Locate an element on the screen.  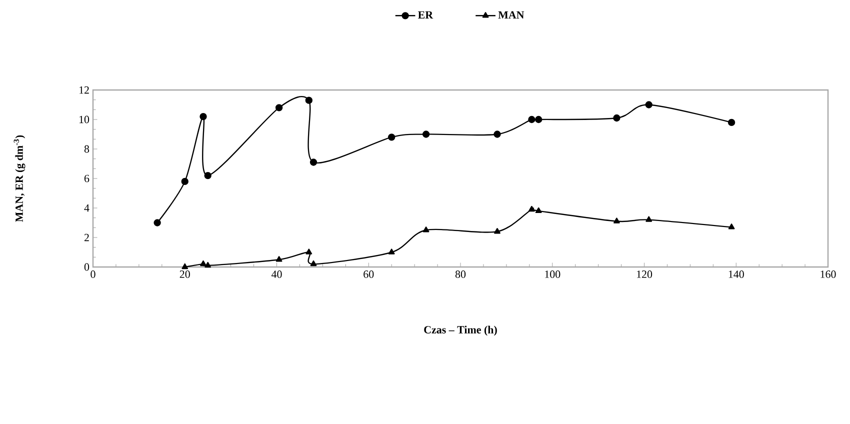
x-tick-label: 140 is located at coordinates (736, 274).